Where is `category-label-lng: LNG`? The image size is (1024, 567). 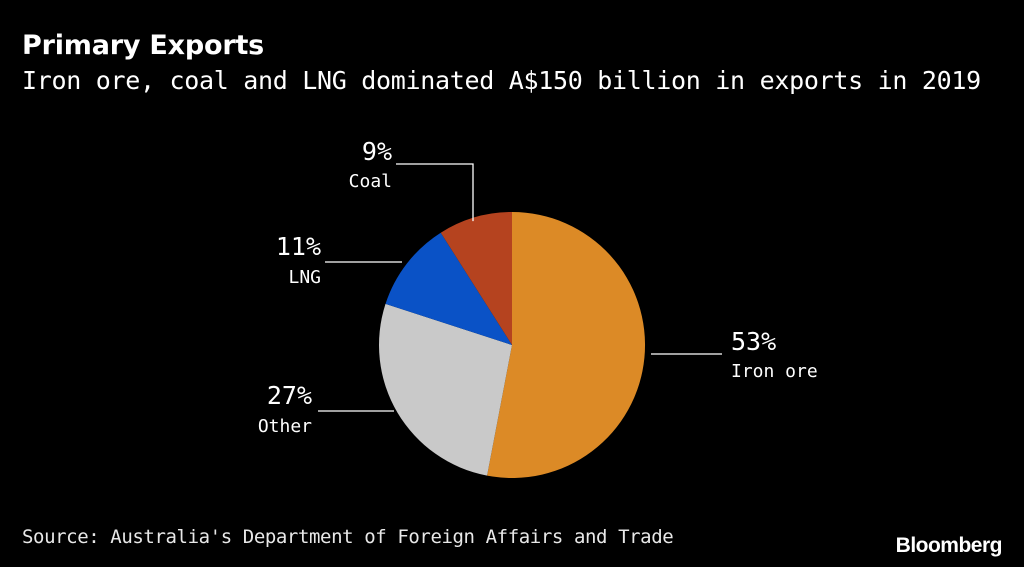
category-label-lng: LNG is located at coordinates (304, 277).